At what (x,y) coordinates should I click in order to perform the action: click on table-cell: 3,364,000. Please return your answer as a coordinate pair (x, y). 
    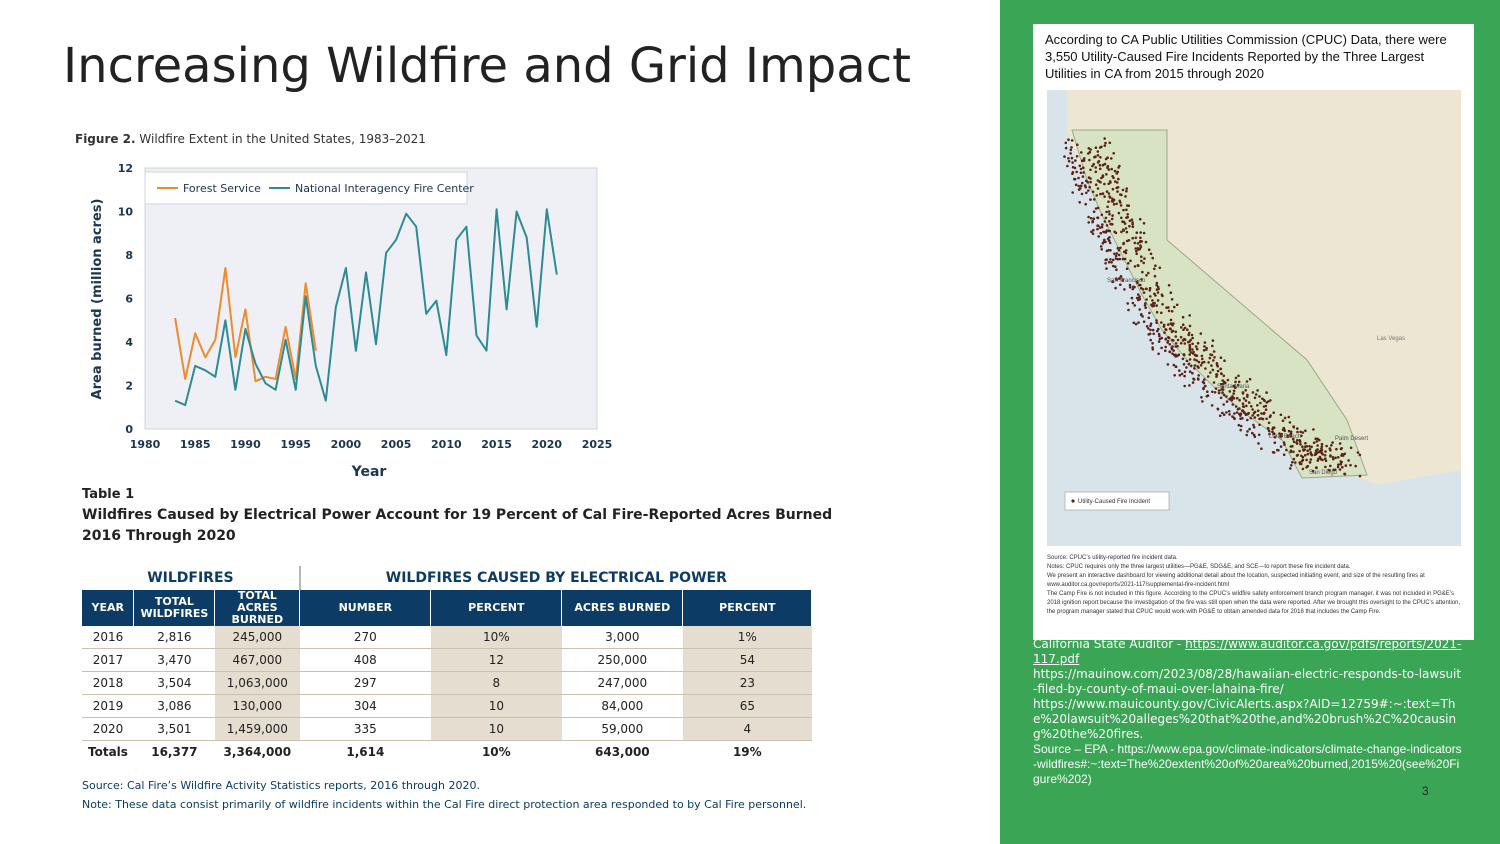
    Looking at the image, I should click on (257, 752).